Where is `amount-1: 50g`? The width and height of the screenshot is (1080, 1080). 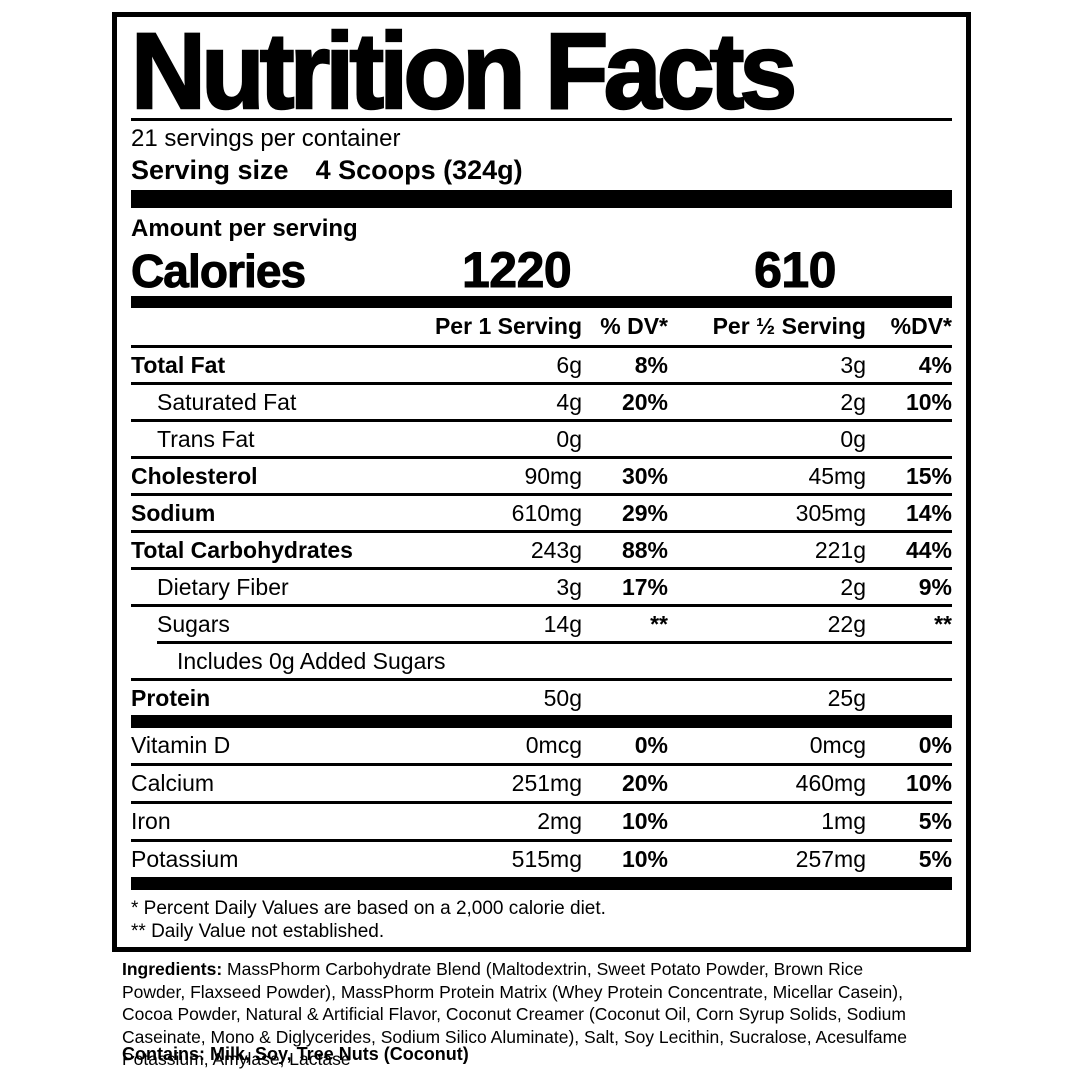
amount-1: 50g is located at coordinates (562, 697).